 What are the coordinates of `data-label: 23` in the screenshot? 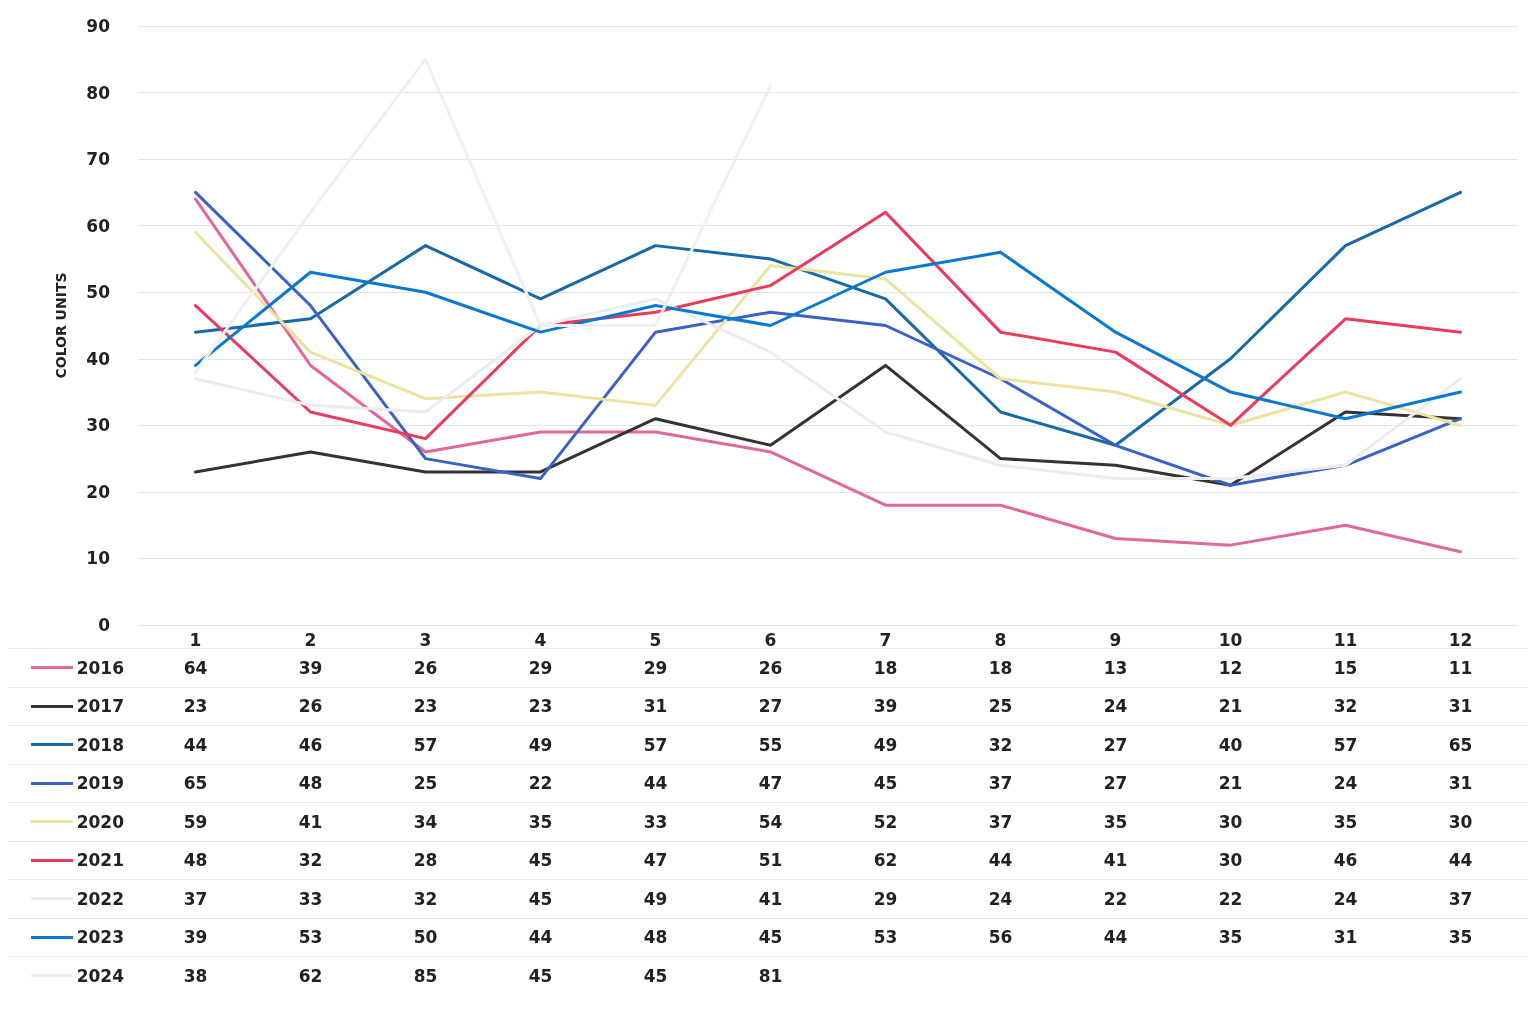 It's located at (195, 706).